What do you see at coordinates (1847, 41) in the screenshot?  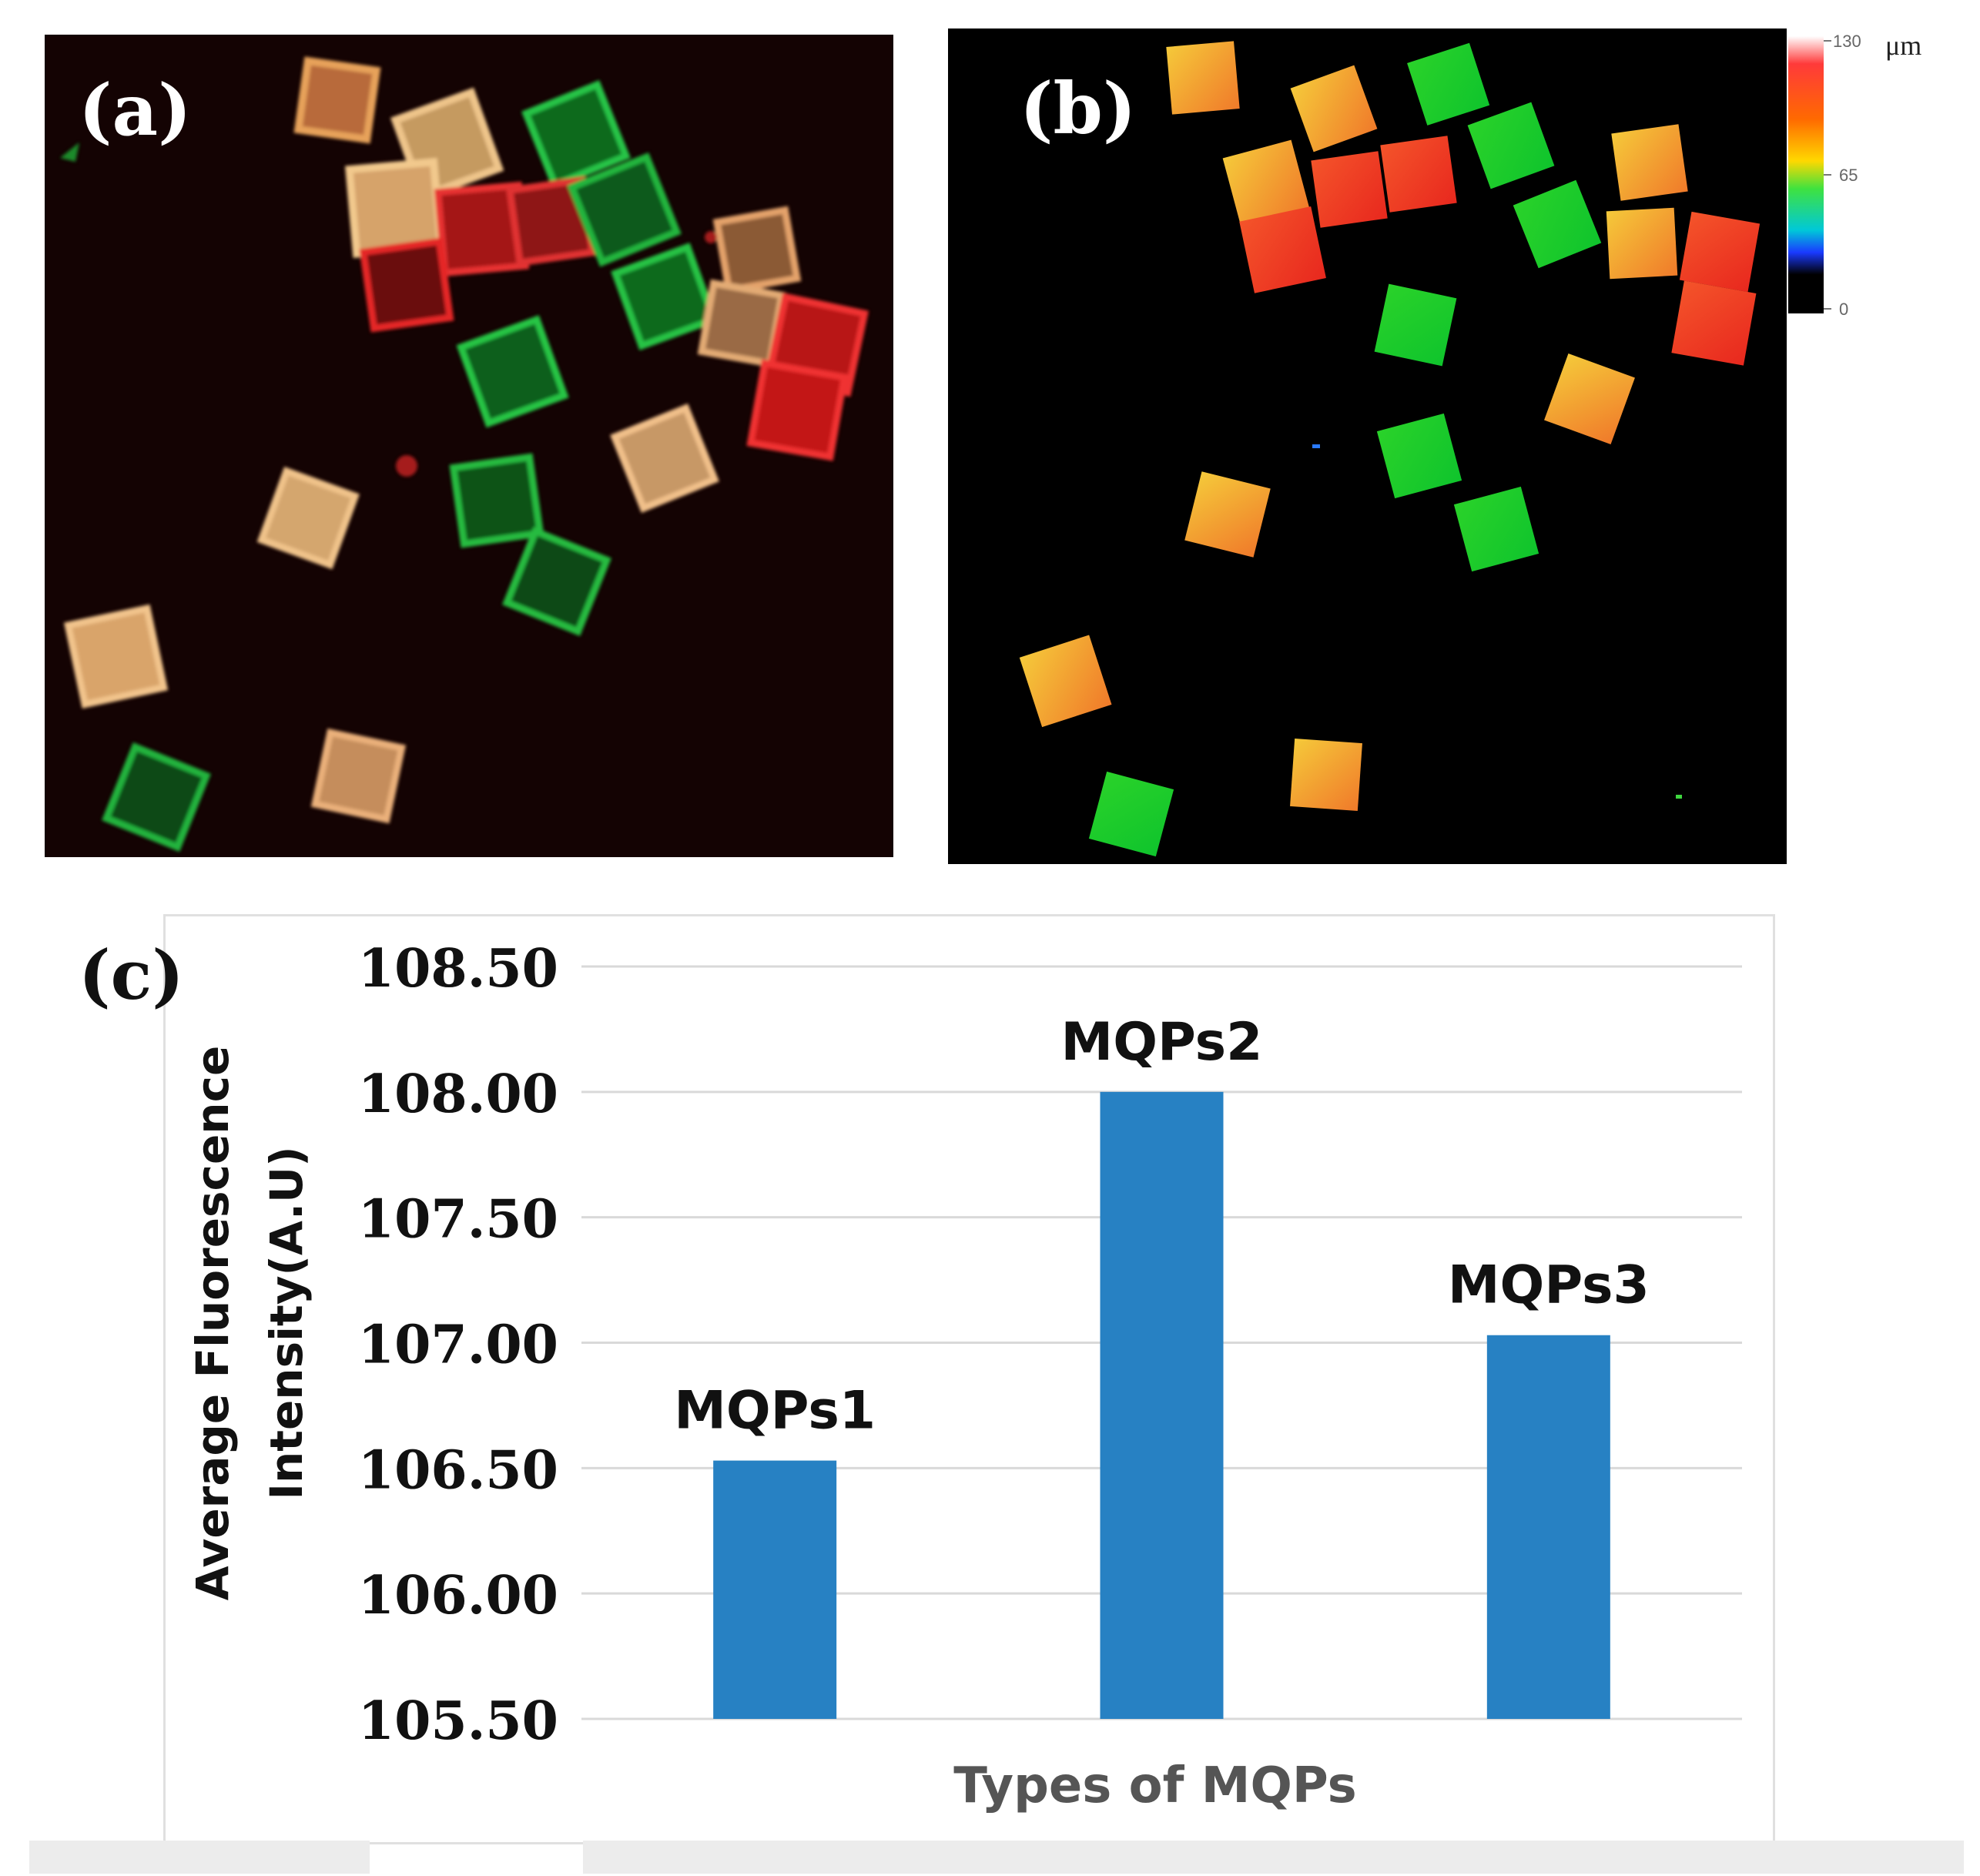 I see `colorbar-tick-label: 130` at bounding box center [1847, 41].